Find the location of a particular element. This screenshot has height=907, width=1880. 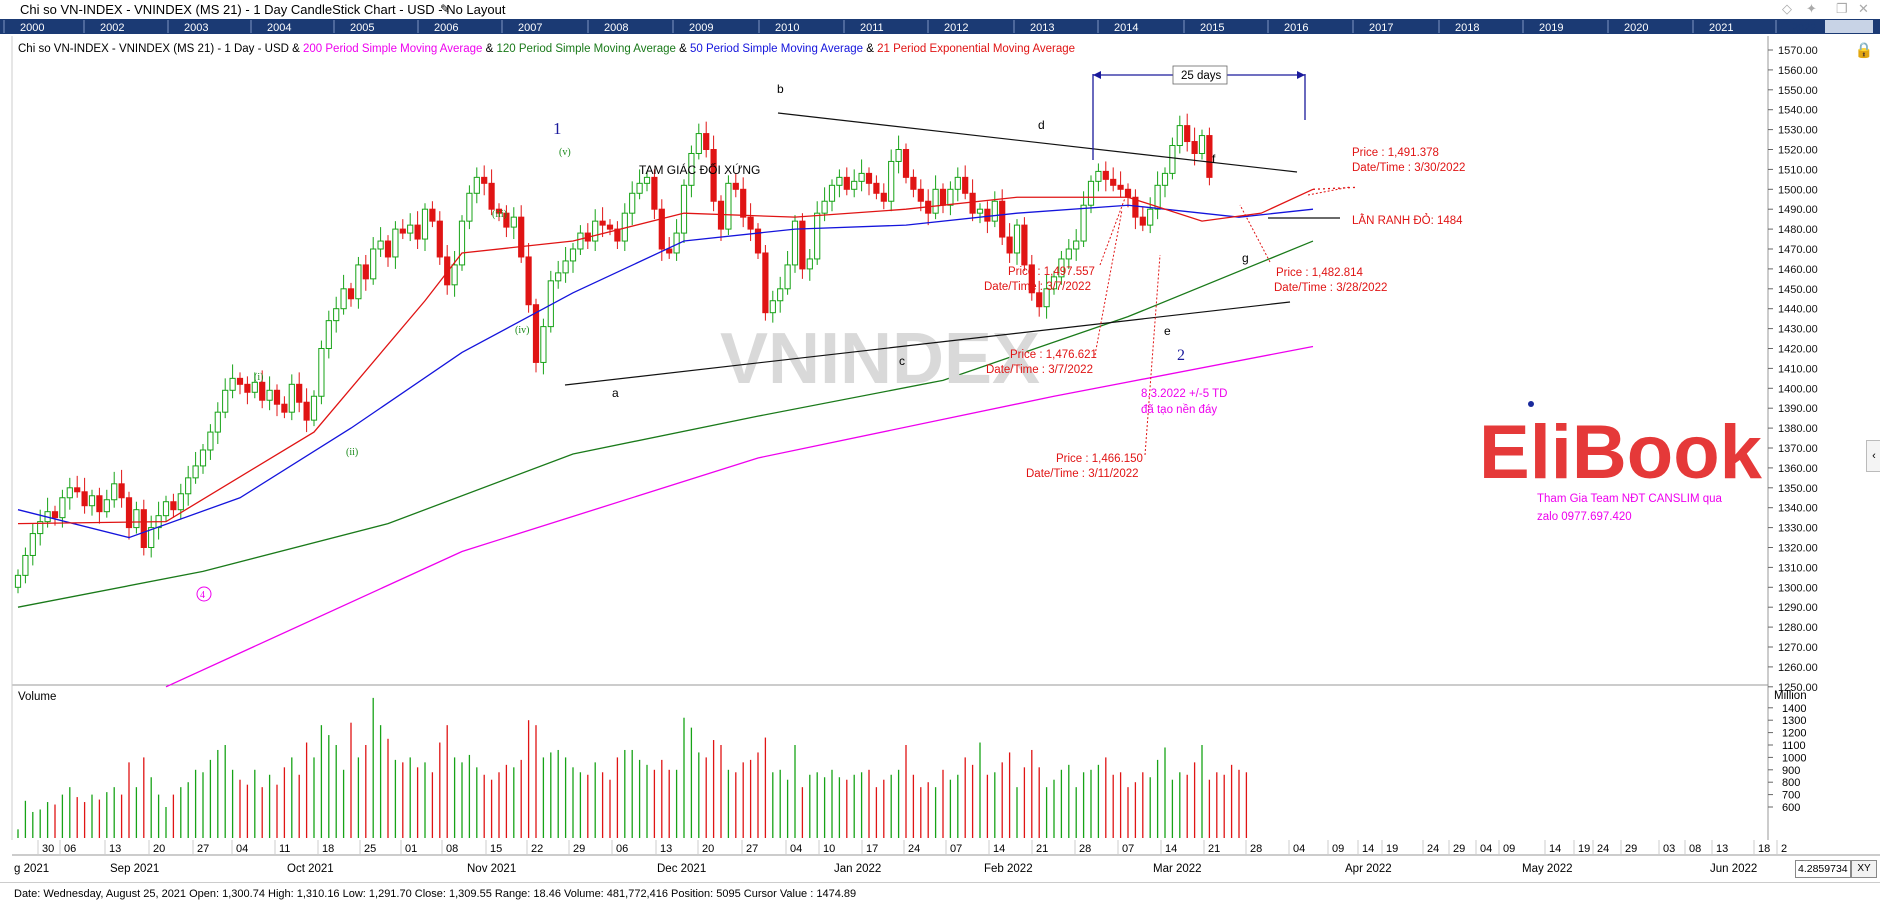

subwave-iii: (iii) is located at coordinates (499, 214).